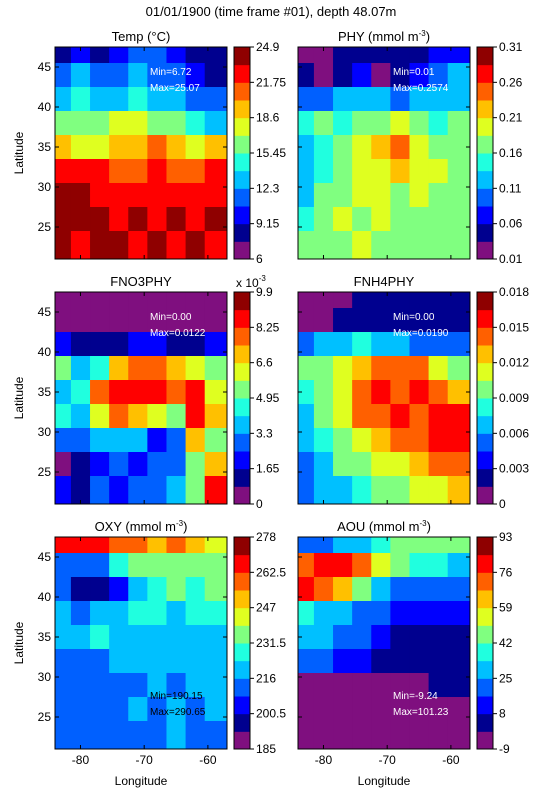 The width and height of the screenshot is (542, 798). What do you see at coordinates (421, 333) in the screenshot?
I see `max-annotation: Max=0.0190` at bounding box center [421, 333].